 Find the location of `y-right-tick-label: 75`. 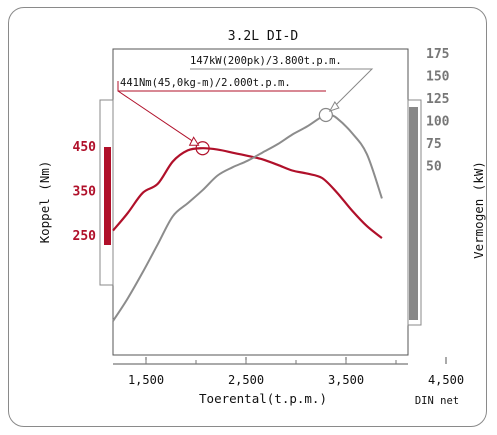

y-right-tick-label: 75 is located at coordinates (434, 144).